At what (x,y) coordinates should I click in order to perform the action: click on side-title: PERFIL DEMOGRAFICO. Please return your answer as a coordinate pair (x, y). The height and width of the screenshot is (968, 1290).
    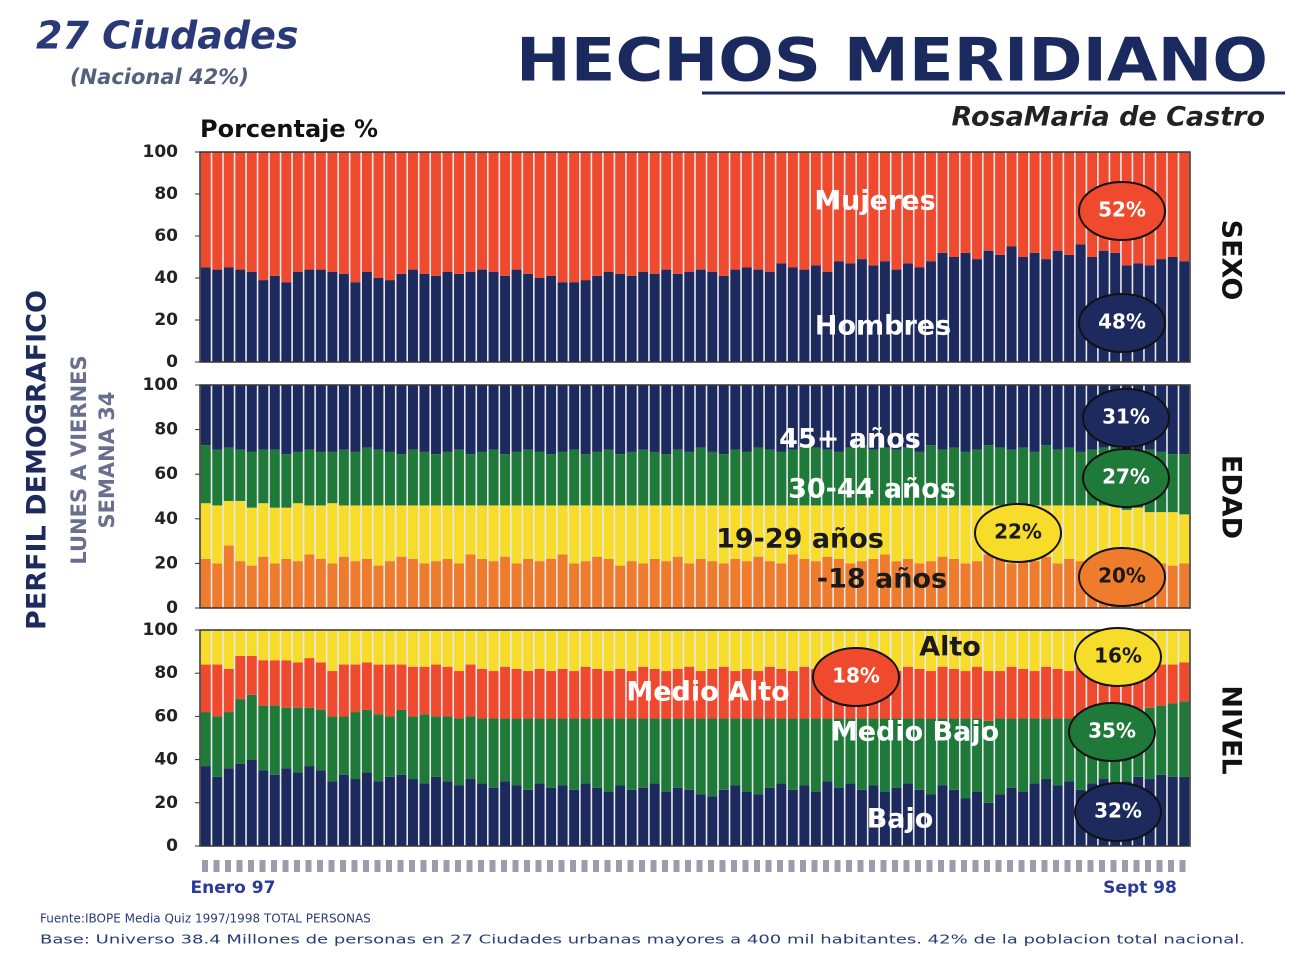
    Looking at the image, I should click on (37, 460).